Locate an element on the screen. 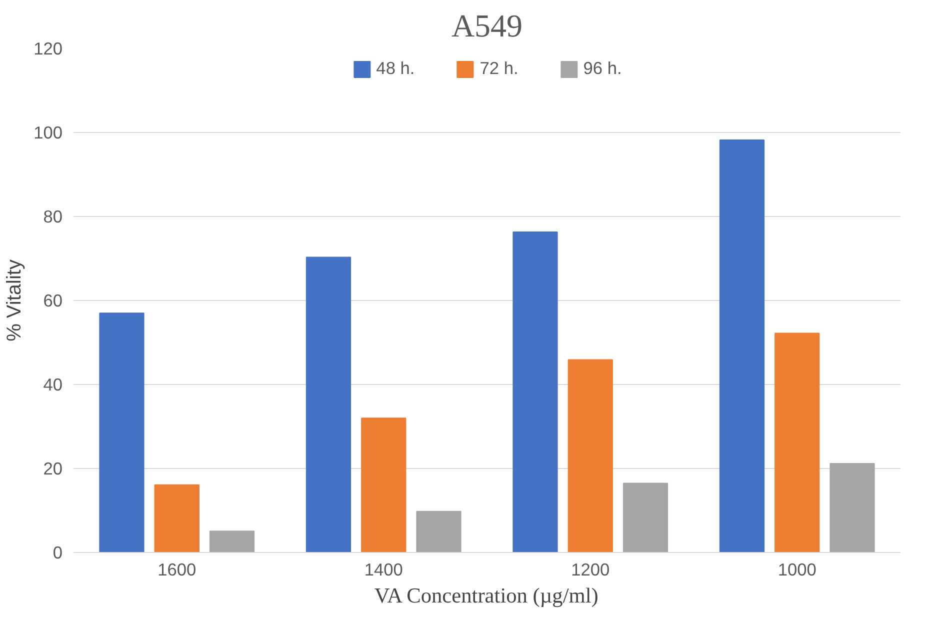 This screenshot has width=952, height=620. y-tick-label: 0 is located at coordinates (57, 552).